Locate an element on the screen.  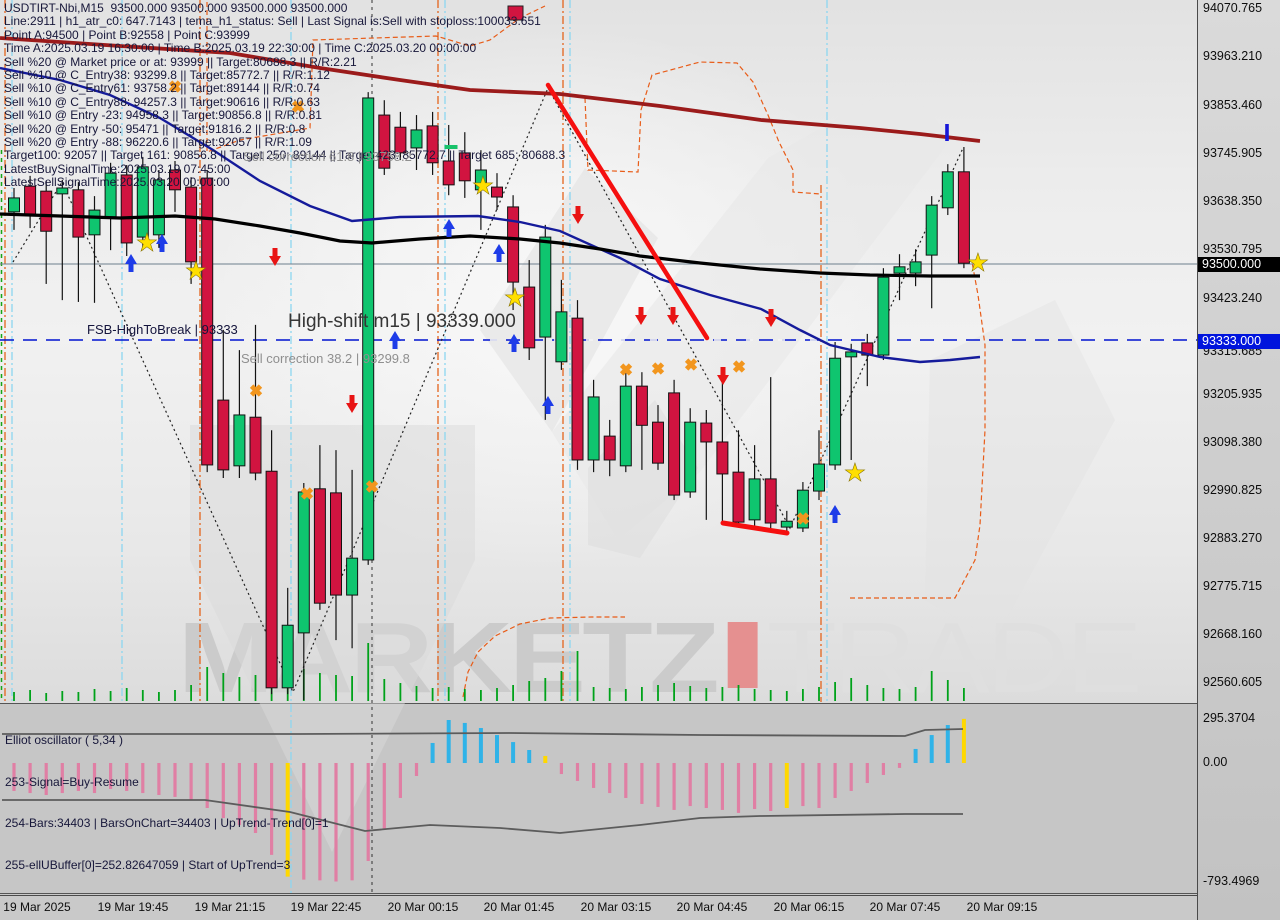
price-axis-label: 93963.210 is located at coordinates (1233, 56).